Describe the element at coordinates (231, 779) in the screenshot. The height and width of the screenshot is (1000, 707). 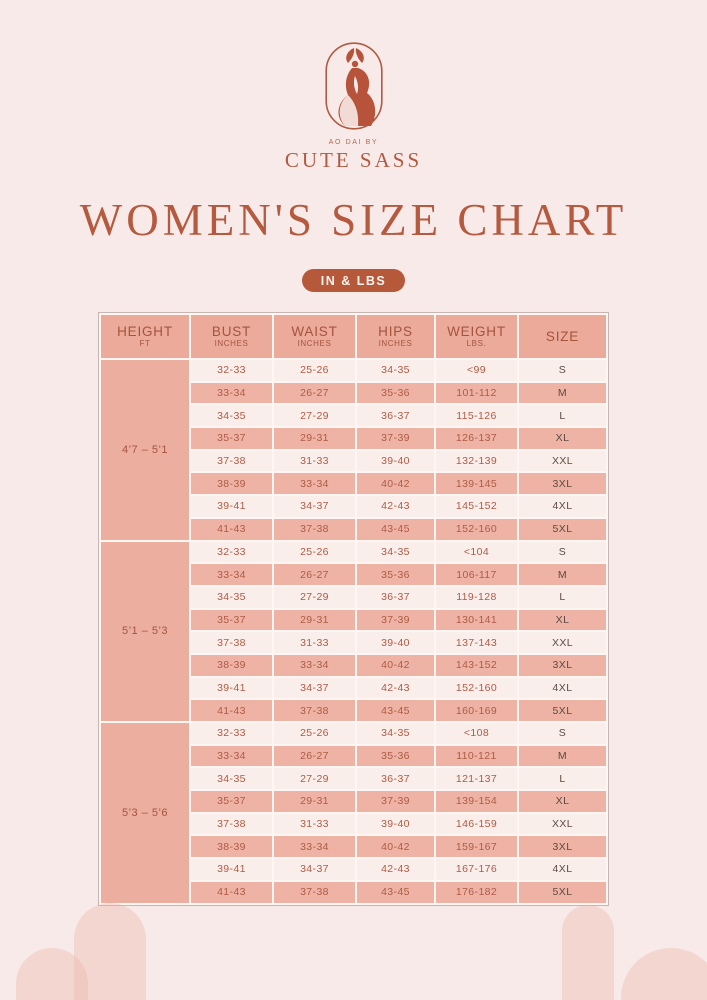
I see `bust-cell: 34-35` at that location.